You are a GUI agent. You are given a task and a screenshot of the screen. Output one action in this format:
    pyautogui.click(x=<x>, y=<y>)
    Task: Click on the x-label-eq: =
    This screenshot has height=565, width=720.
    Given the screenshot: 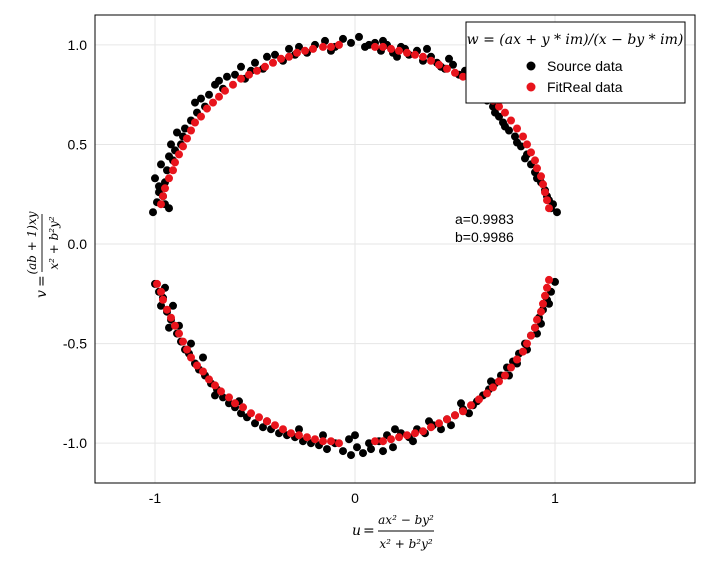 What is the action you would take?
    pyautogui.click(x=369, y=531)
    